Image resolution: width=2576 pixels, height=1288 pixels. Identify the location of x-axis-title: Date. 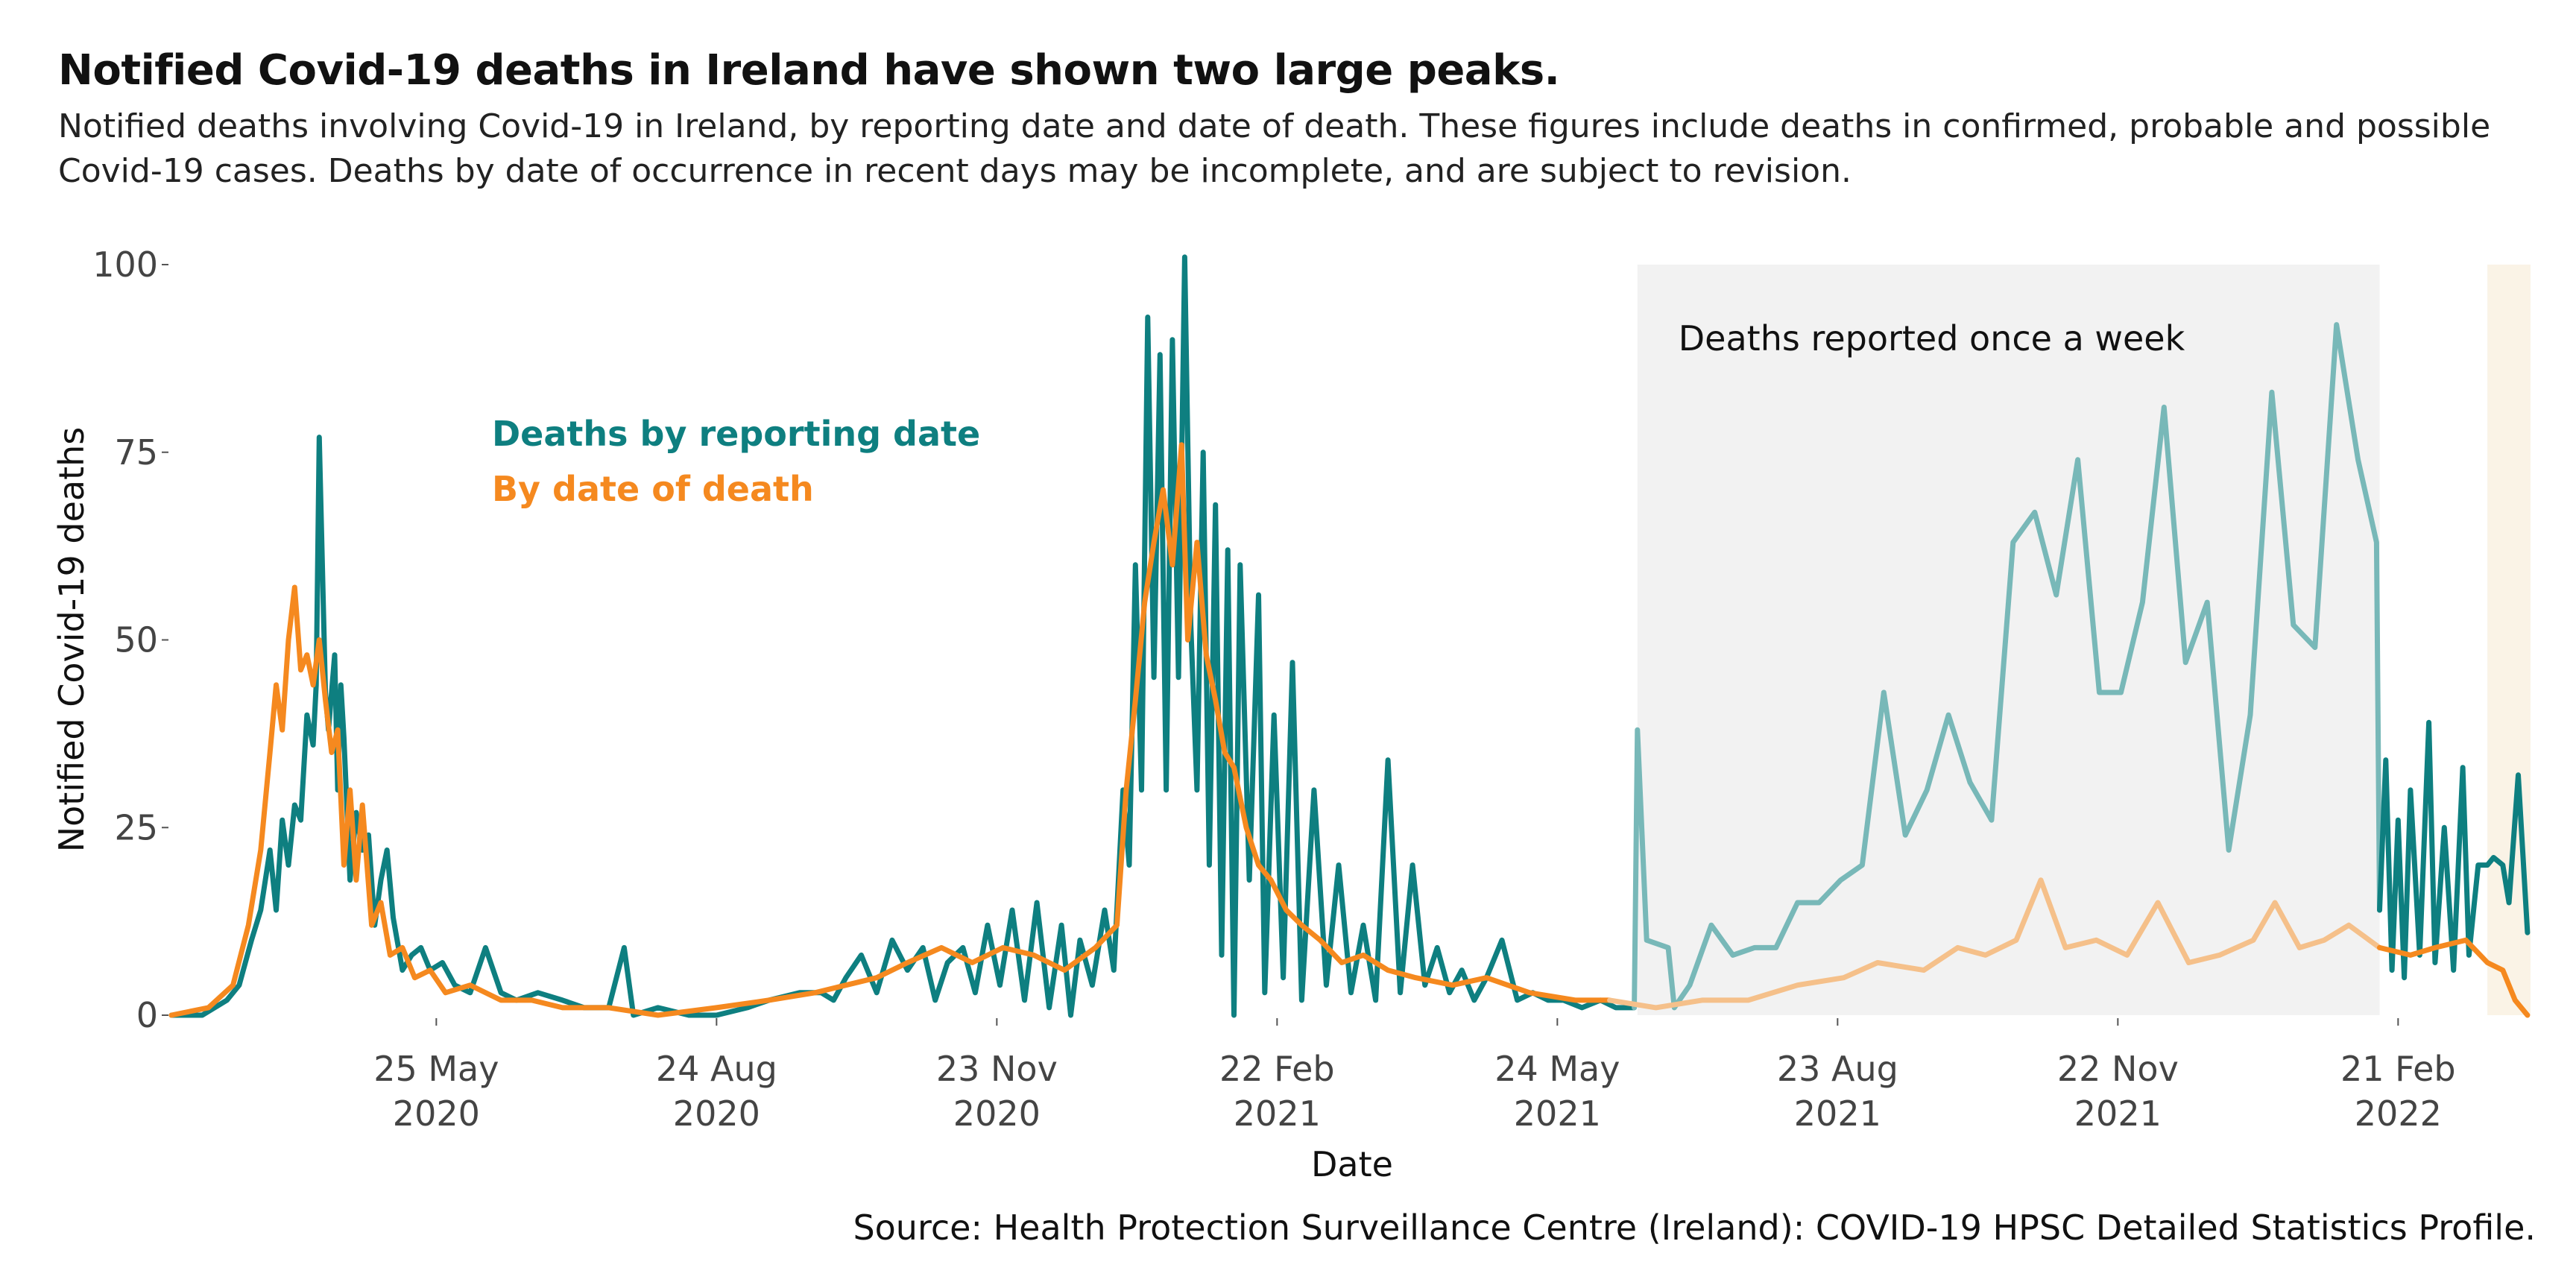
(1352, 1164).